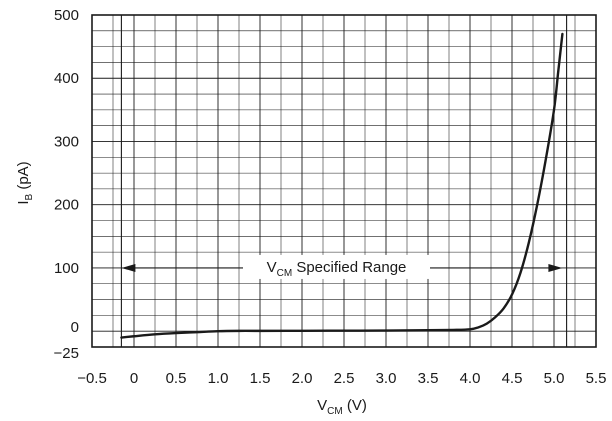 The image size is (612, 421). What do you see at coordinates (66, 78) in the screenshot?
I see `y-tick-label: 400` at bounding box center [66, 78].